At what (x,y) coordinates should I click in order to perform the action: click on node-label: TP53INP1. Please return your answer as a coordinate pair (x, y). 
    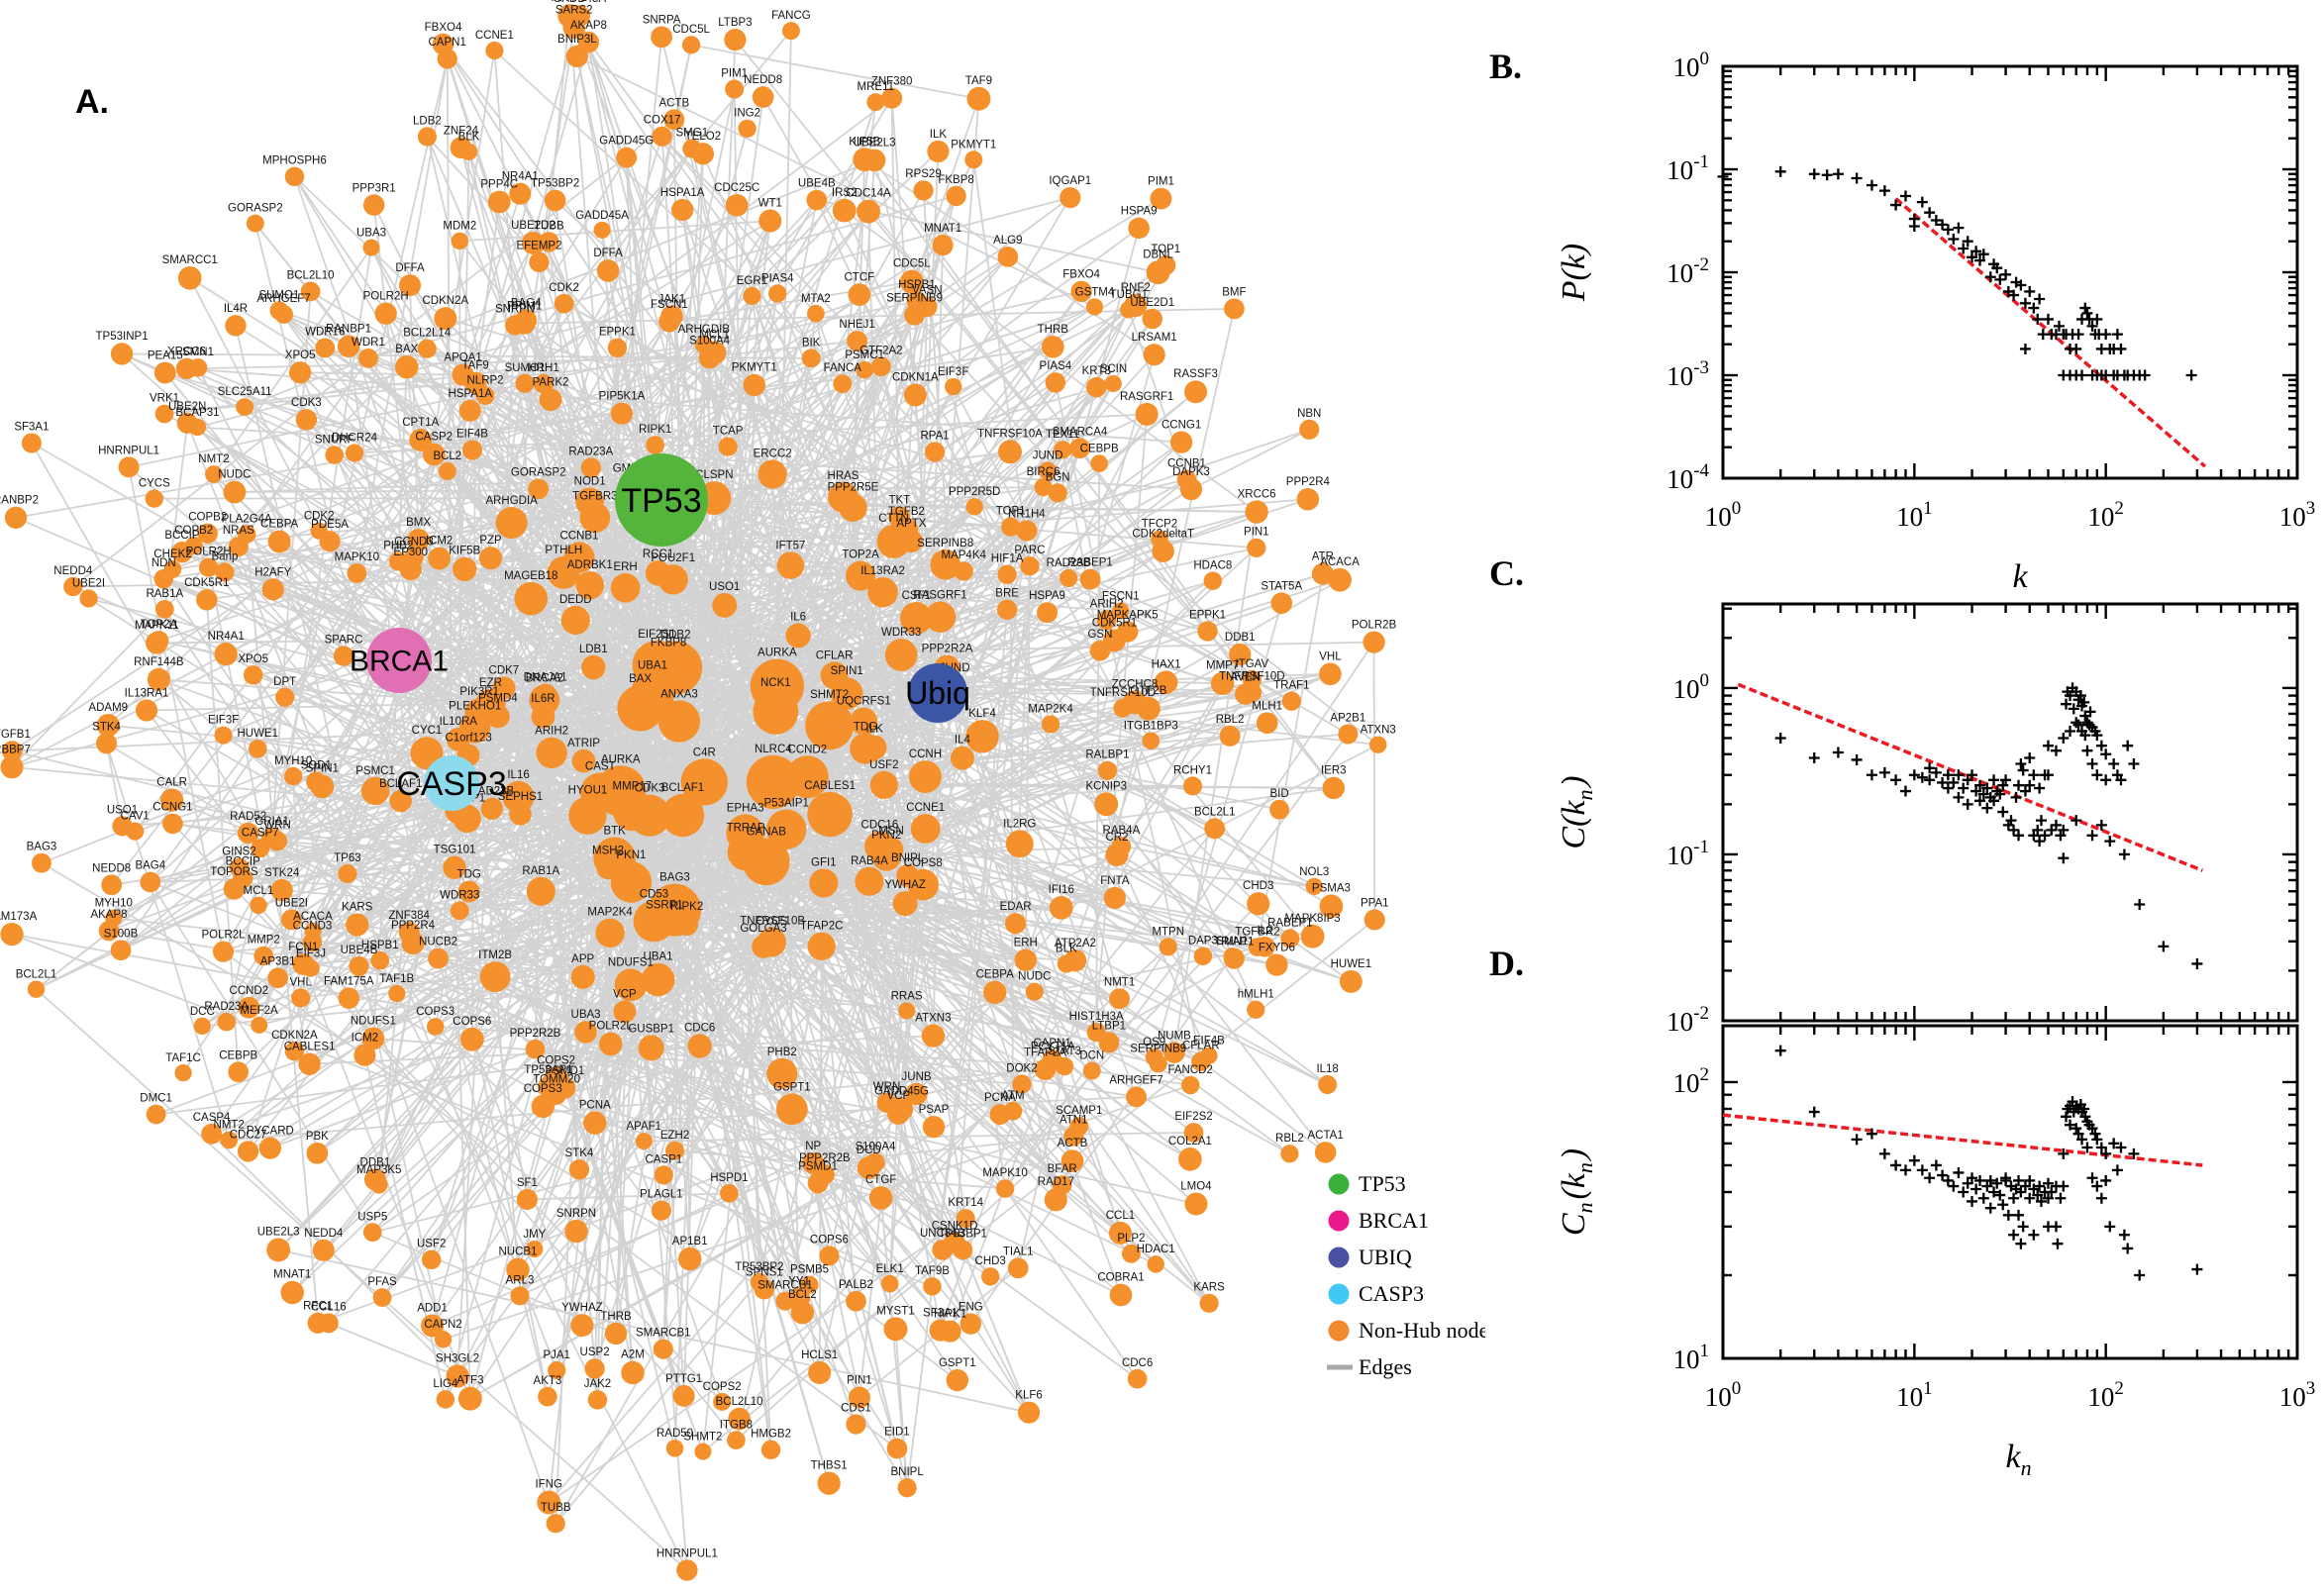
    Looking at the image, I should click on (123, 337).